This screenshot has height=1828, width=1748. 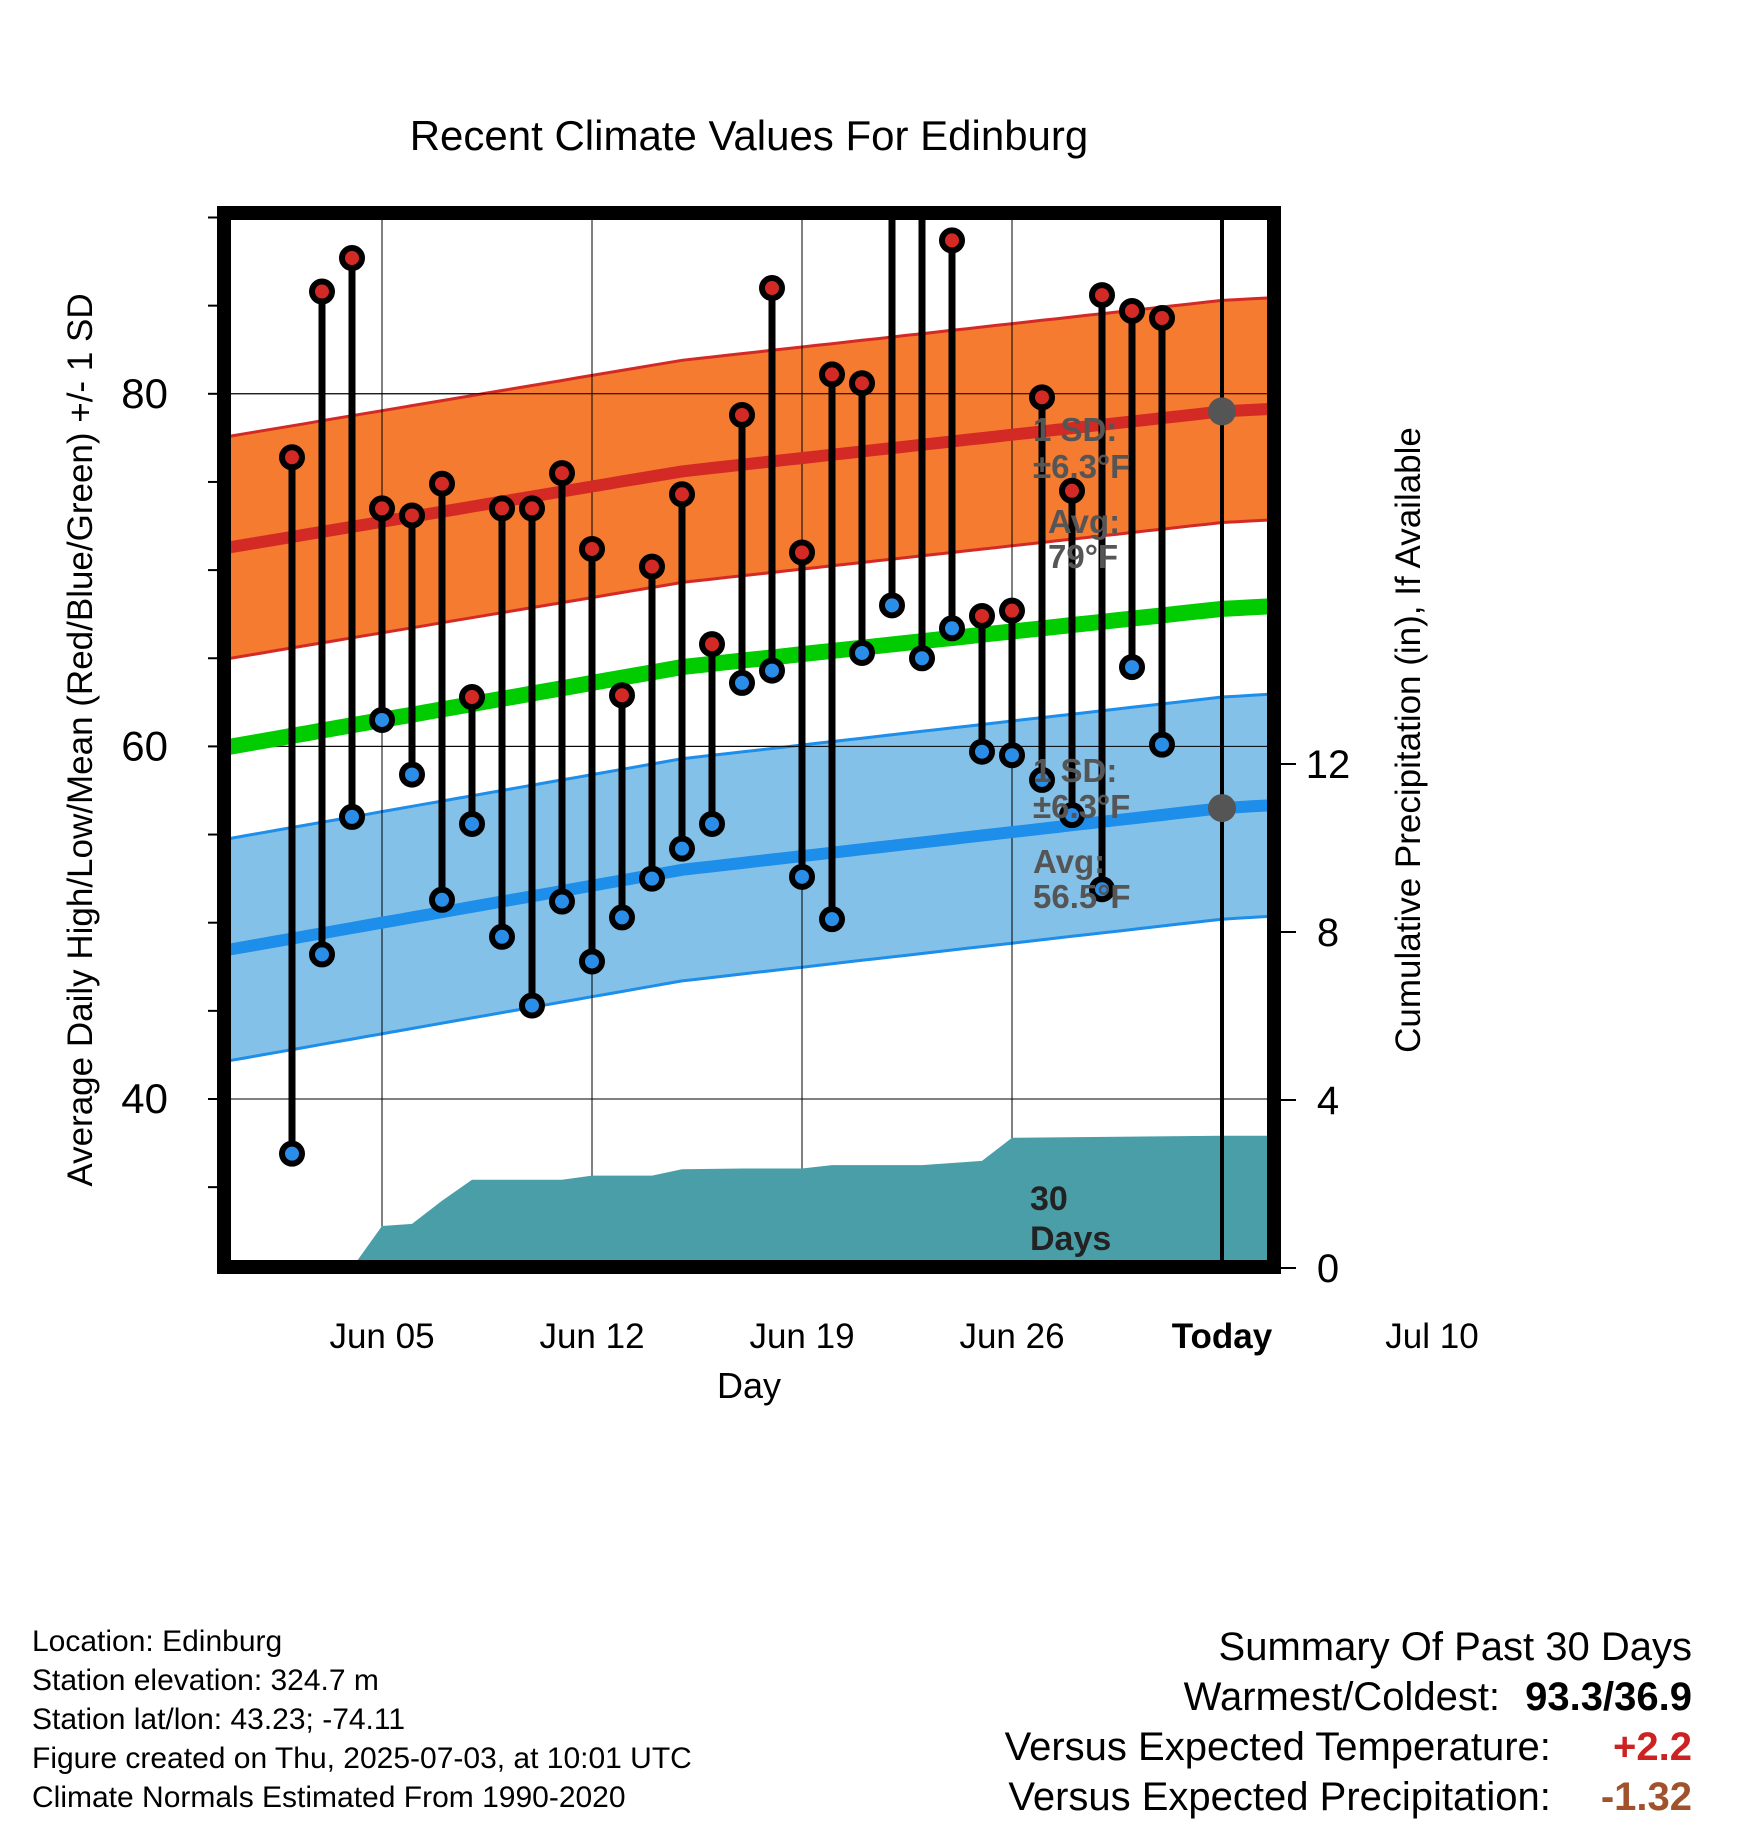 I want to click on summary-temp: Versus Expected Temperature: +2.2, so click(x=1348, y=1747).